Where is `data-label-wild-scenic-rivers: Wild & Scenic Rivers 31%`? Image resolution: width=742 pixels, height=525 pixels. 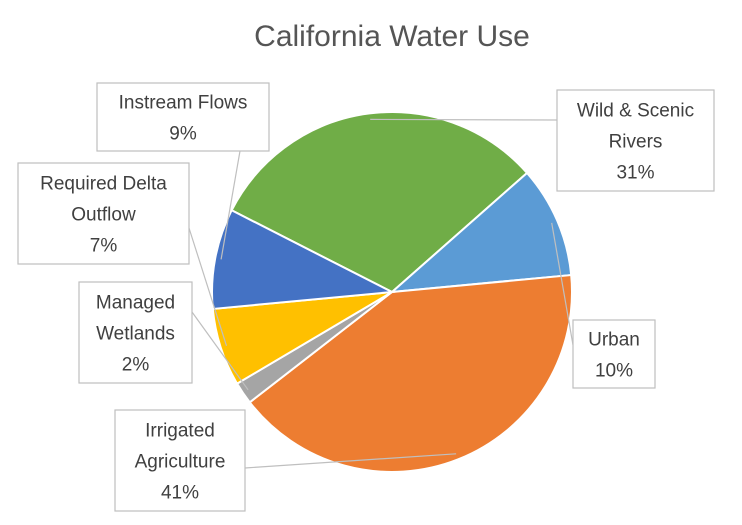 data-label-wild-scenic-rivers: Wild & Scenic Rivers 31% is located at coordinates (635, 140).